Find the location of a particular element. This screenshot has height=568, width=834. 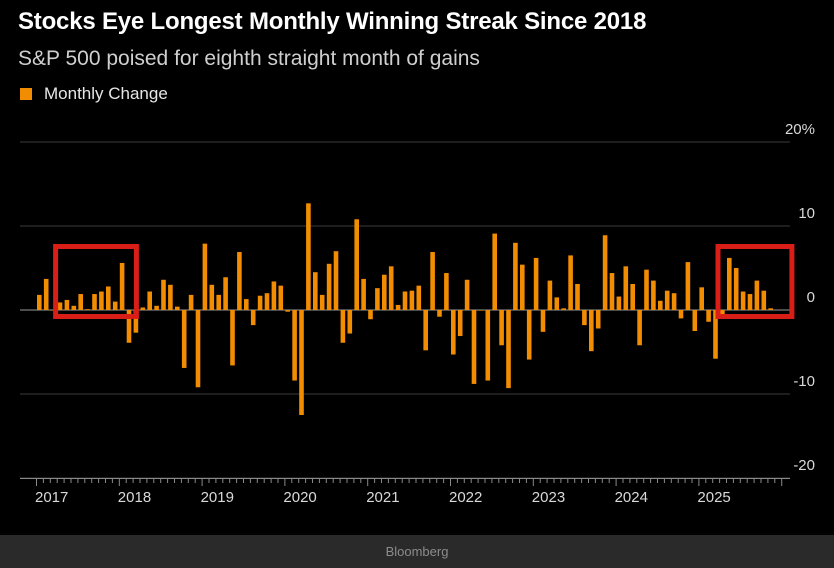

y-tick-label: 20% is located at coordinates (800, 129).